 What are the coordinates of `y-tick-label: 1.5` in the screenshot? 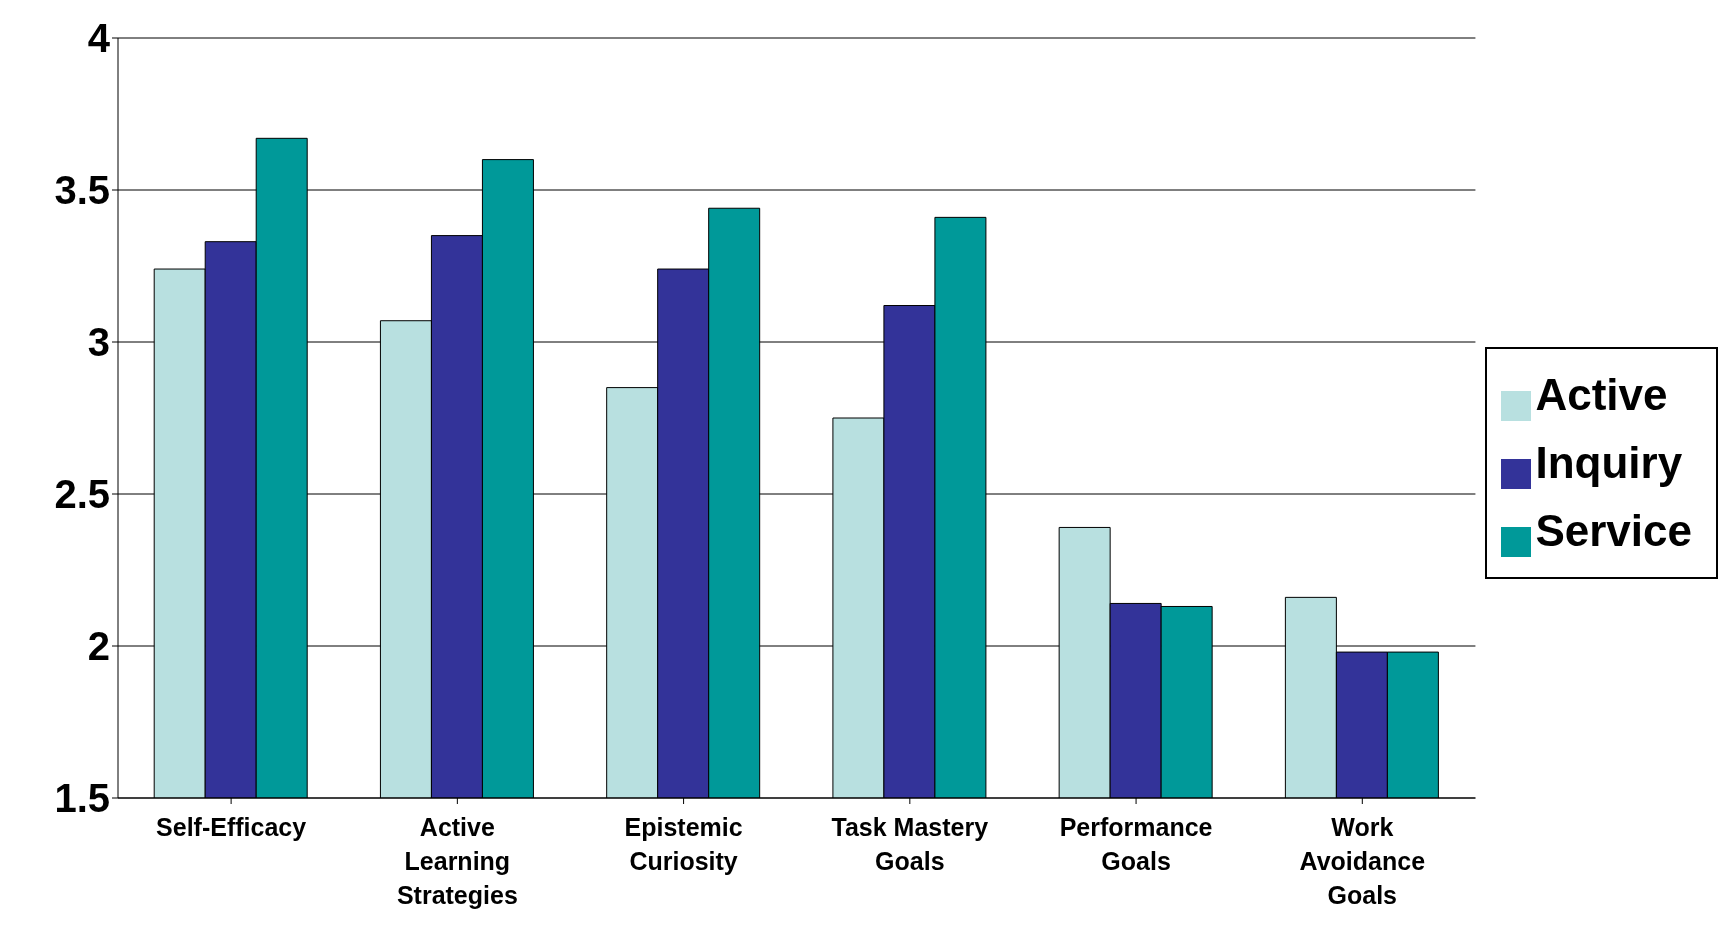 It's located at (82, 798).